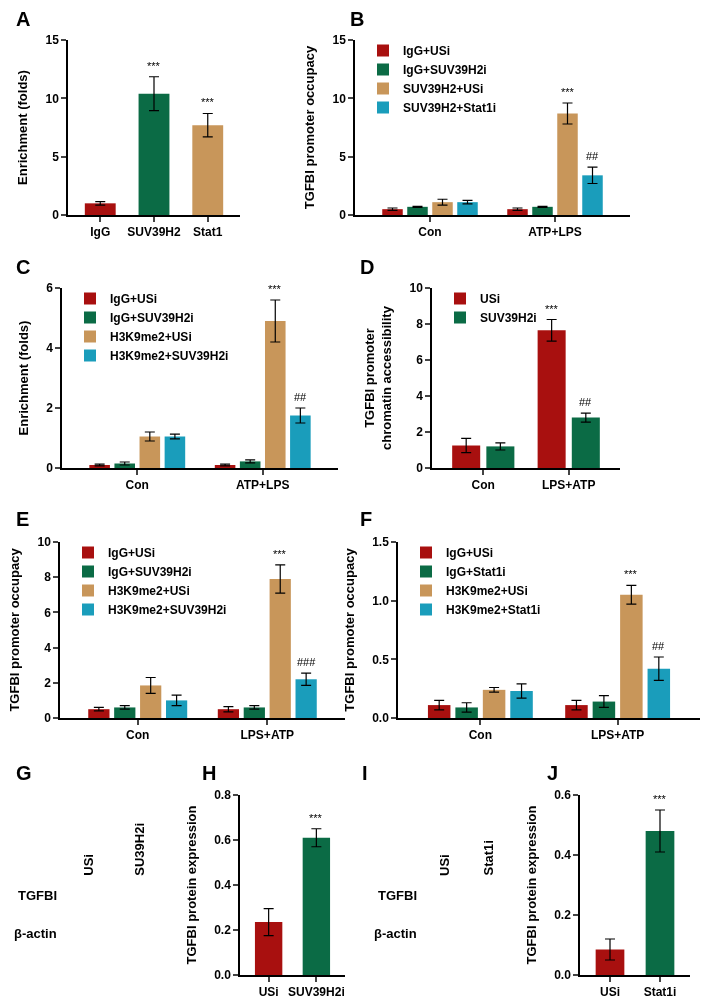 The width and height of the screenshot is (709, 1002). Describe the element at coordinates (444, 865) in the screenshot. I see `text: USi` at that location.